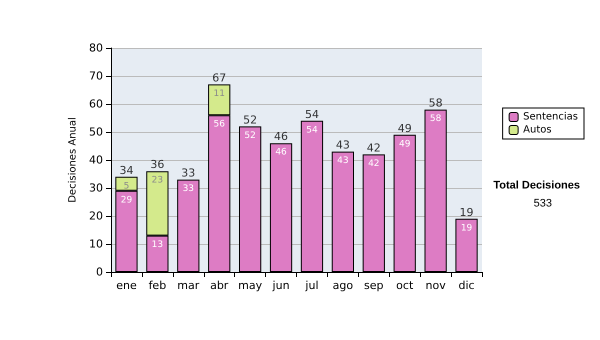 The image size is (600, 340). I want to click on total-label: 36, so click(157, 165).